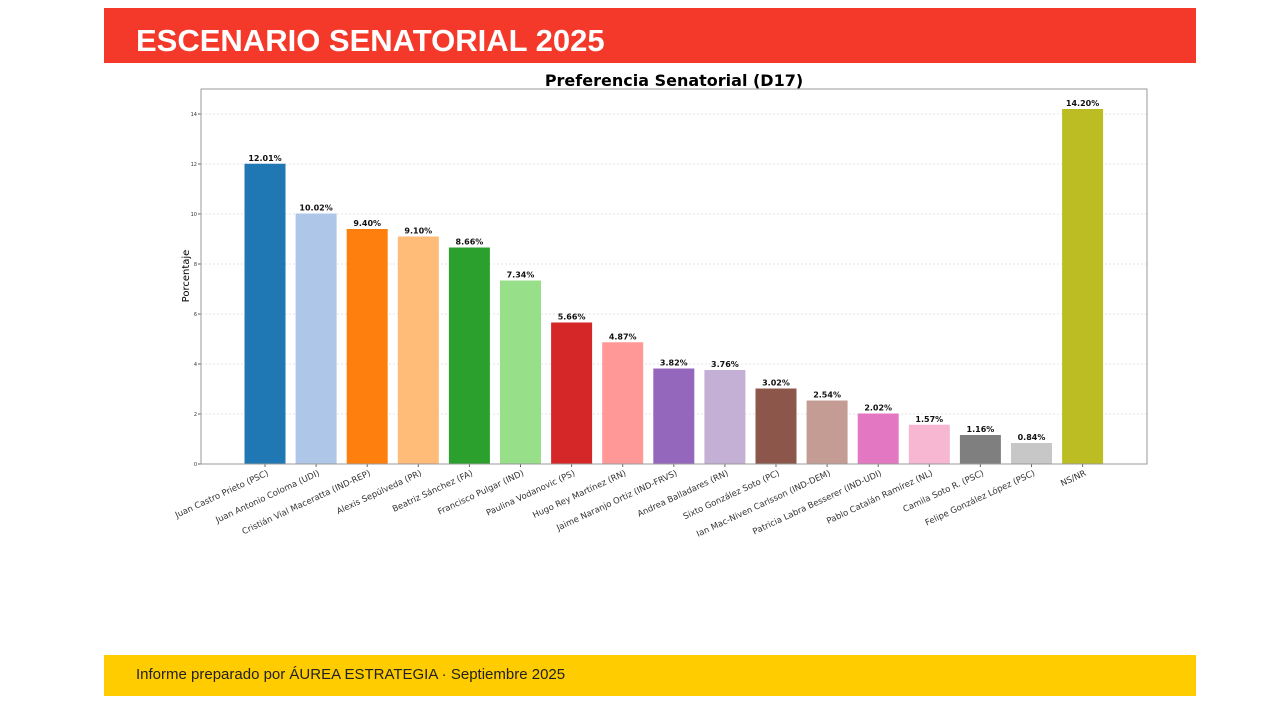 This screenshot has height=720, width=1270. What do you see at coordinates (195, 315) in the screenshot?
I see `y-tick-label: 6` at bounding box center [195, 315].